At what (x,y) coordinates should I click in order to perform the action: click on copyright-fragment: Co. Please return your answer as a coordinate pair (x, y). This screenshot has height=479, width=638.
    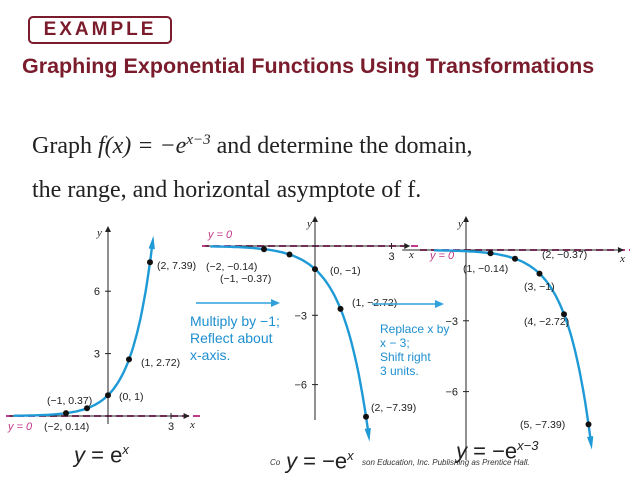
    Looking at the image, I should click on (275, 462).